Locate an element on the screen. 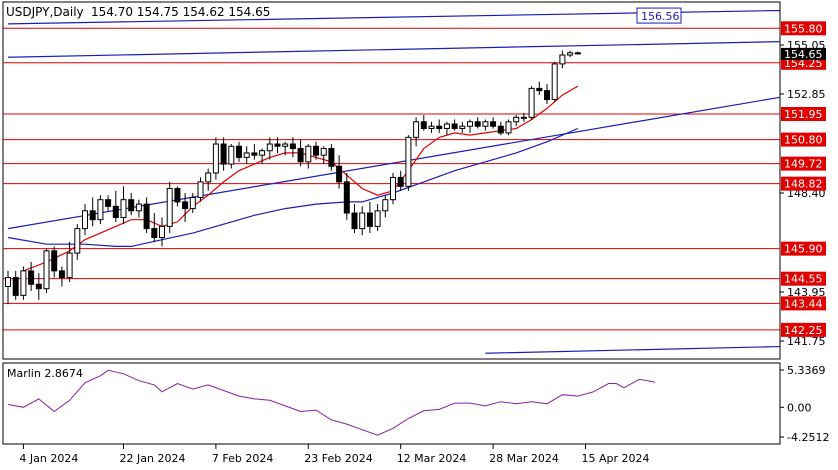 This screenshot has width=838, height=470. channel-line is located at coordinates (394, 49).